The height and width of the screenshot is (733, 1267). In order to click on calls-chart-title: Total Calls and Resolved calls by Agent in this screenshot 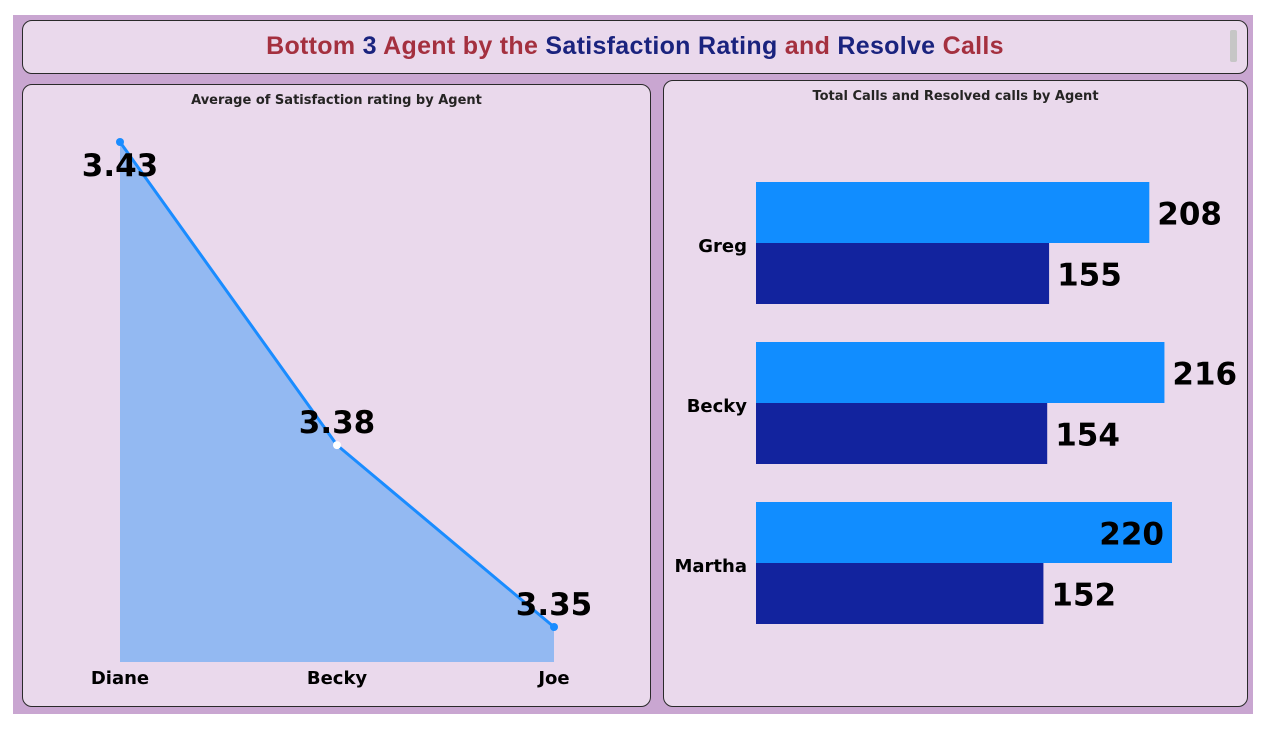, I will do `click(955, 96)`.